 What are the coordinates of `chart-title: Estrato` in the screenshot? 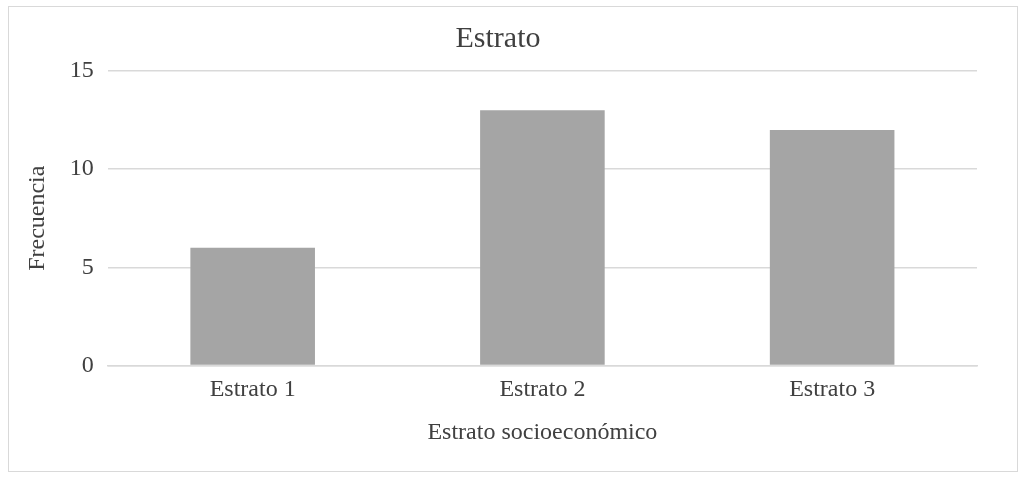 It's located at (498, 36).